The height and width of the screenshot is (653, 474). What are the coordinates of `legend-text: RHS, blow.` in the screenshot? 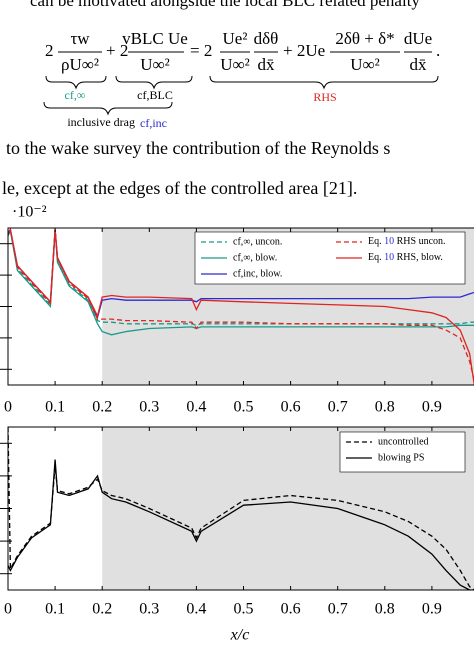 It's located at (418, 257).